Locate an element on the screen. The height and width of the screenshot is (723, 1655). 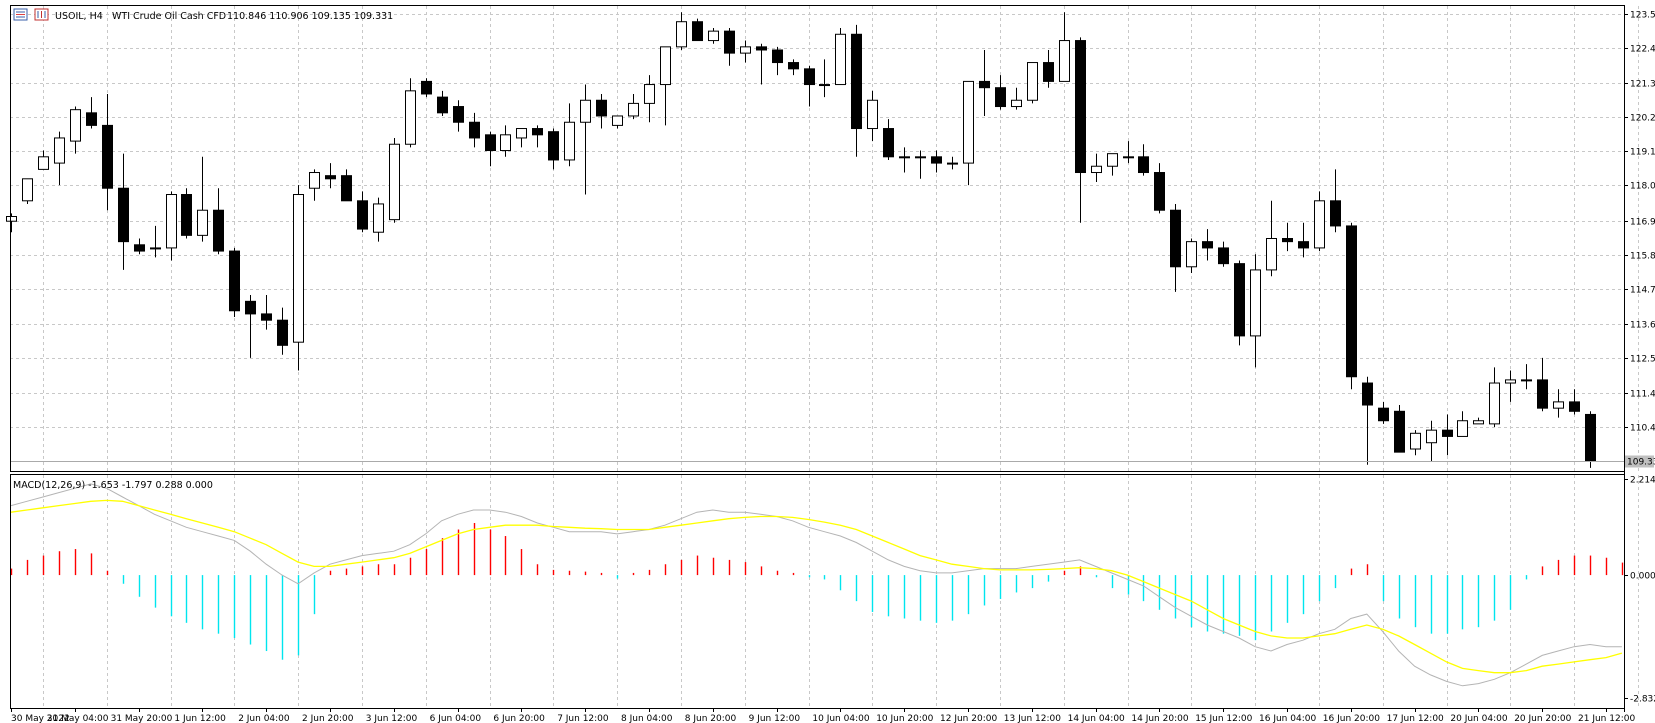
symbol-menu-icon is located at coordinates (20, 14).